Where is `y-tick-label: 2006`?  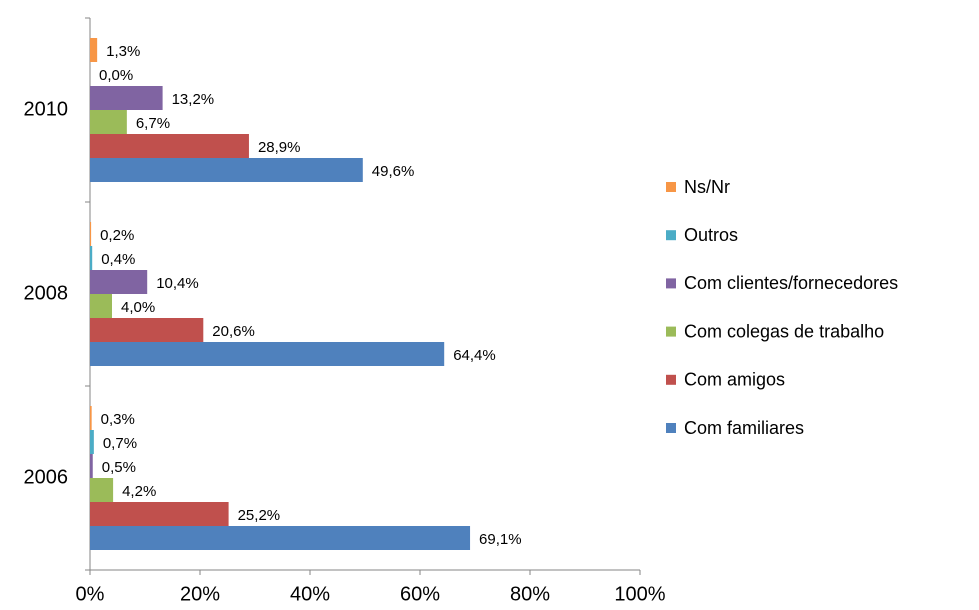 y-tick-label: 2006 is located at coordinates (46, 477).